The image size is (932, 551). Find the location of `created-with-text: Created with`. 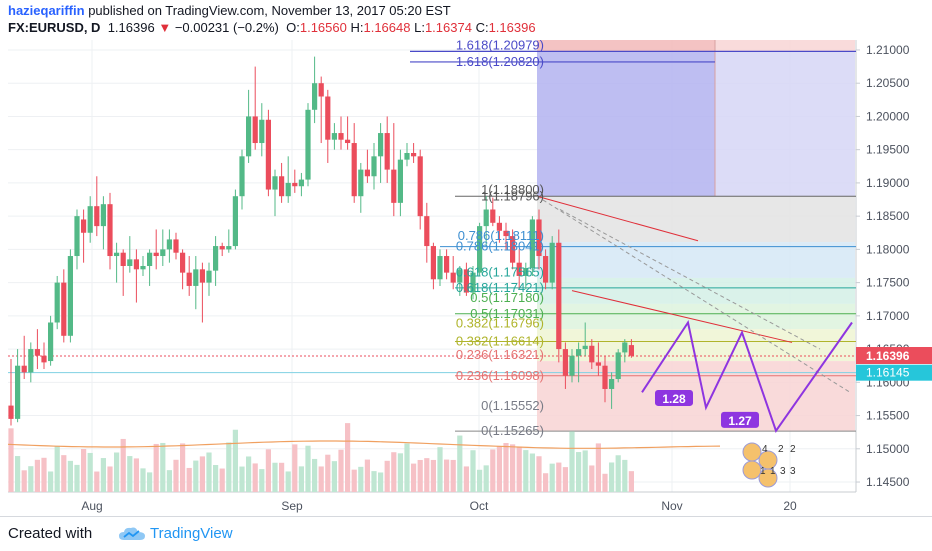

created-with-text: Created with is located at coordinates (50, 533).